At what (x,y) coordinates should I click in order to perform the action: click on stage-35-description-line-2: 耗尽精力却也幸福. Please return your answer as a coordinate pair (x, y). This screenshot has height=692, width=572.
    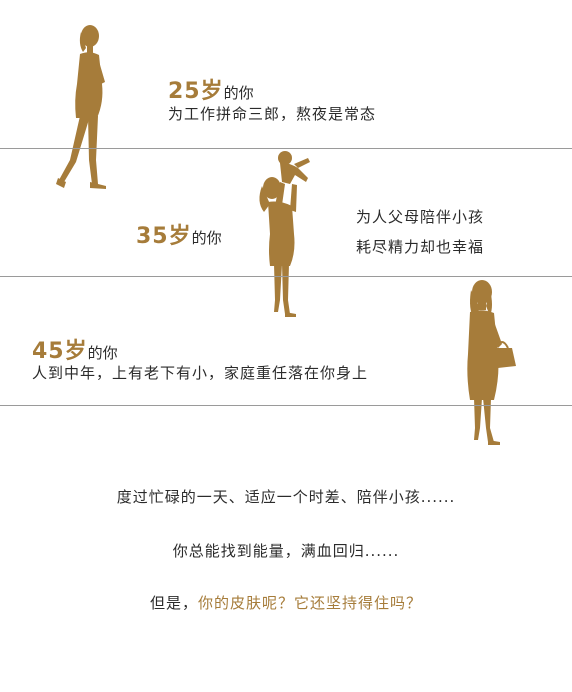
    Looking at the image, I should click on (420, 247).